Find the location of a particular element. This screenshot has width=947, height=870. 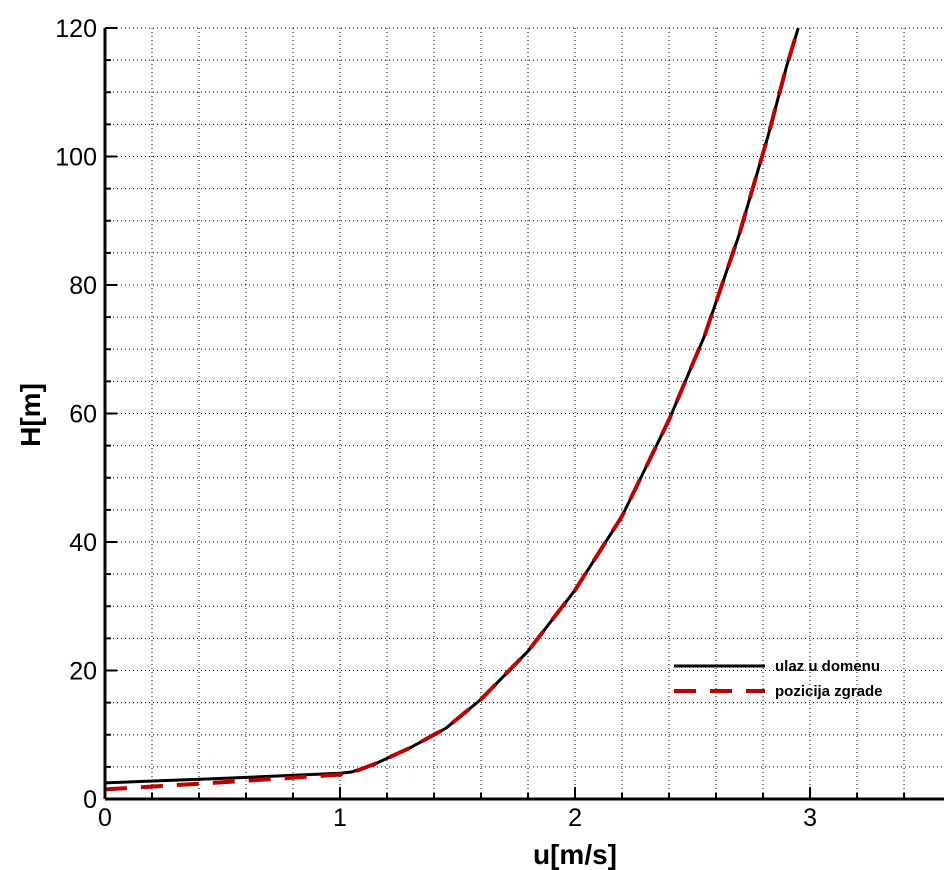

y-tick-label: 120 is located at coordinates (76, 29).